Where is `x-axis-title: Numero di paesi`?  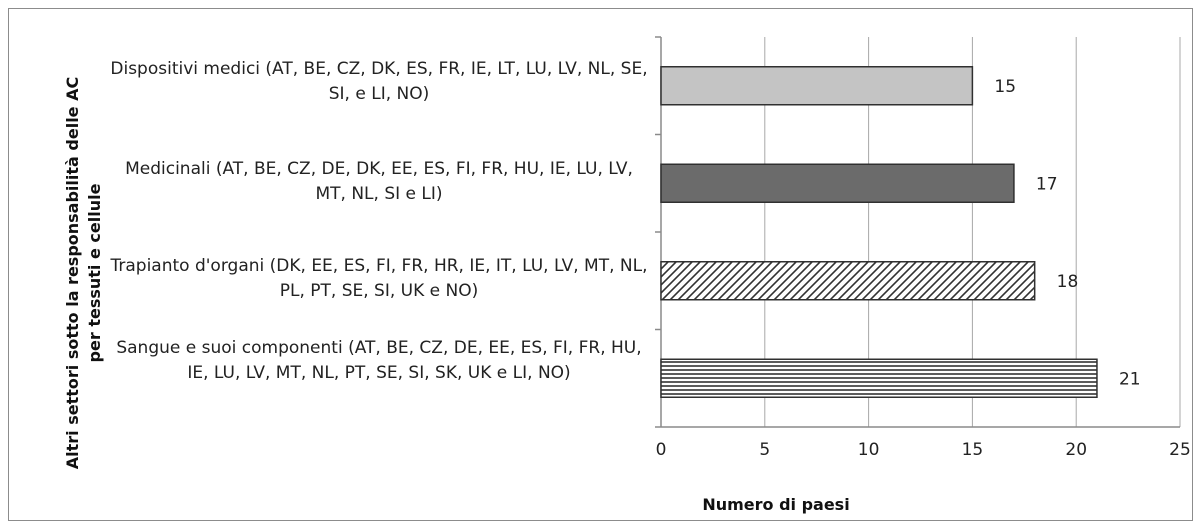 x-axis-title: Numero di paesi is located at coordinates (776, 504).